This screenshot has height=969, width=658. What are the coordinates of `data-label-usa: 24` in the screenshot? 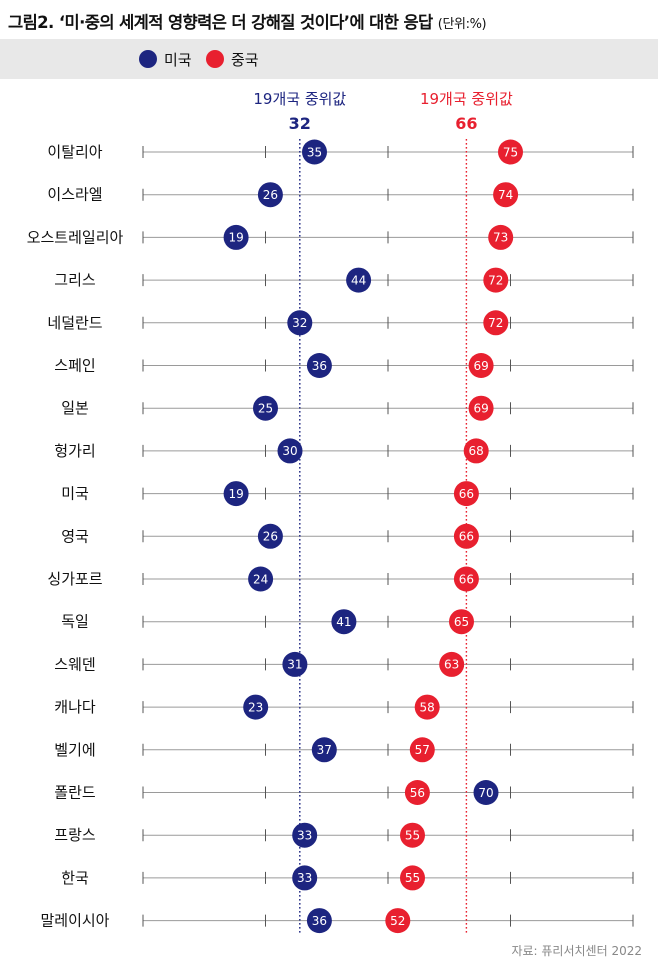 It's located at (260, 579).